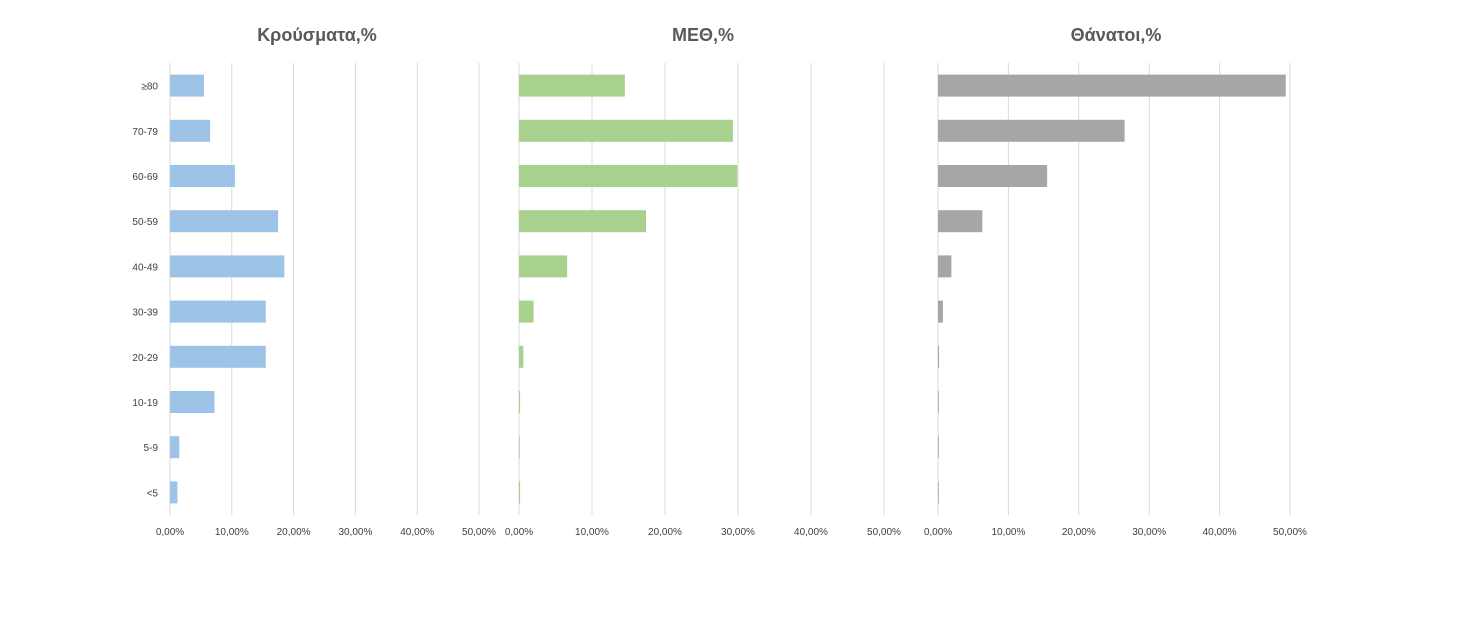 This screenshot has width=1462, height=626. Describe the element at coordinates (153, 493) in the screenshot. I see `category-label: <5` at that location.